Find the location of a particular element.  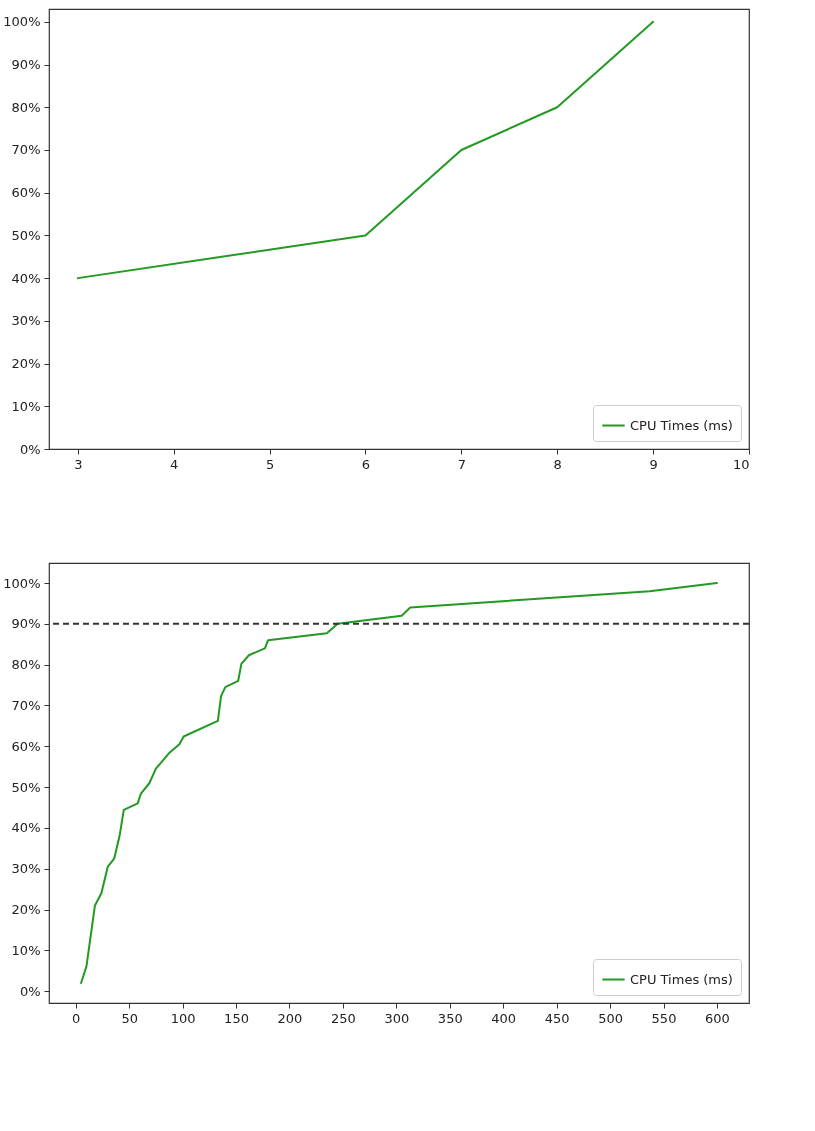

x-tick-label: 50 is located at coordinates (129, 1018).